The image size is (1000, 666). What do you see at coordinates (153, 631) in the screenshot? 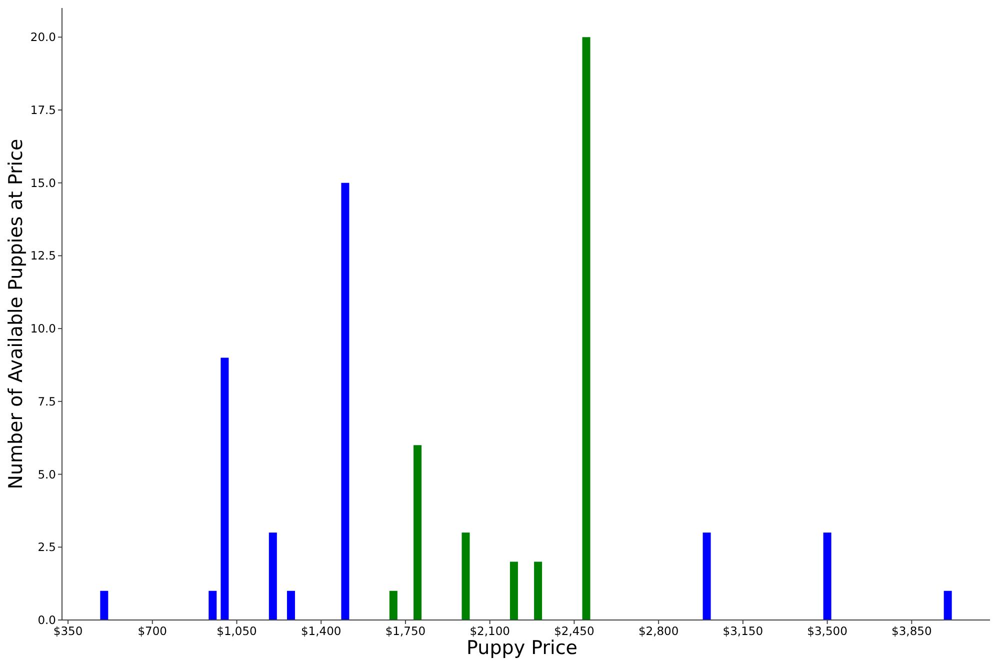
I see `x-tick-label: $700` at bounding box center [153, 631].